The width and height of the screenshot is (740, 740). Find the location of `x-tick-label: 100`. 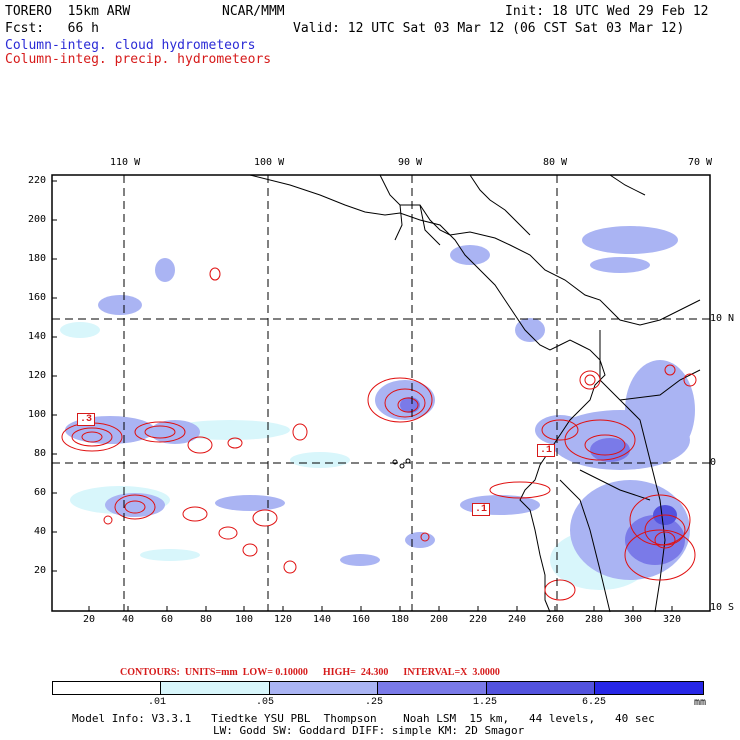

x-tick-label: 100 is located at coordinates (244, 619).